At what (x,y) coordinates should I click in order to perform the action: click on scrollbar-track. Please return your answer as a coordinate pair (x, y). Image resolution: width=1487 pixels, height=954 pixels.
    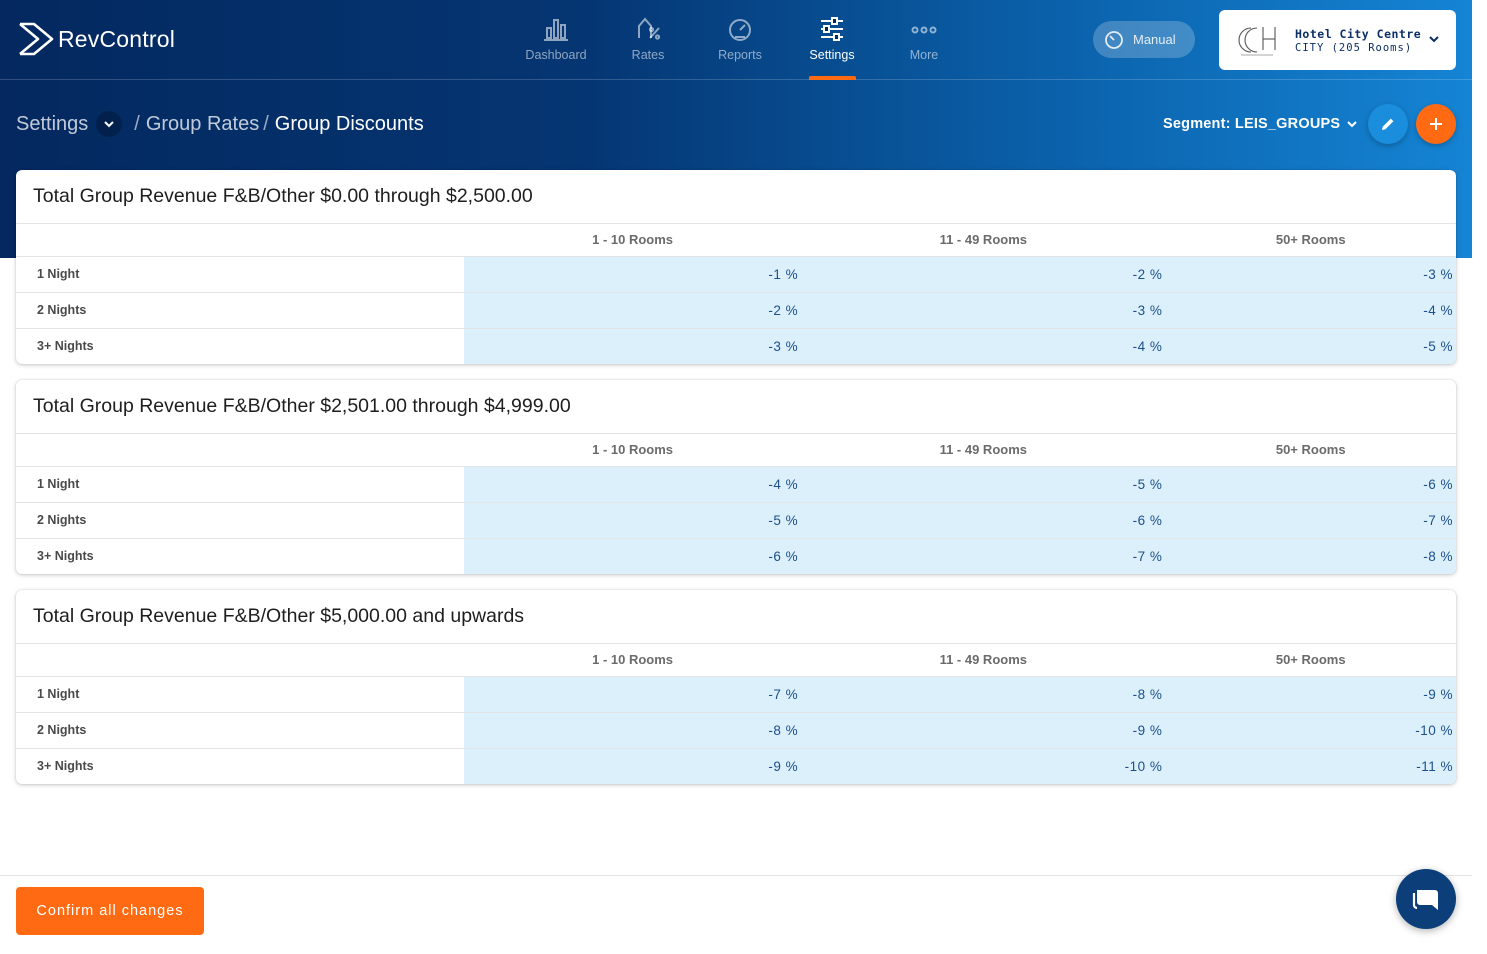
    Looking at the image, I should click on (1479, 477).